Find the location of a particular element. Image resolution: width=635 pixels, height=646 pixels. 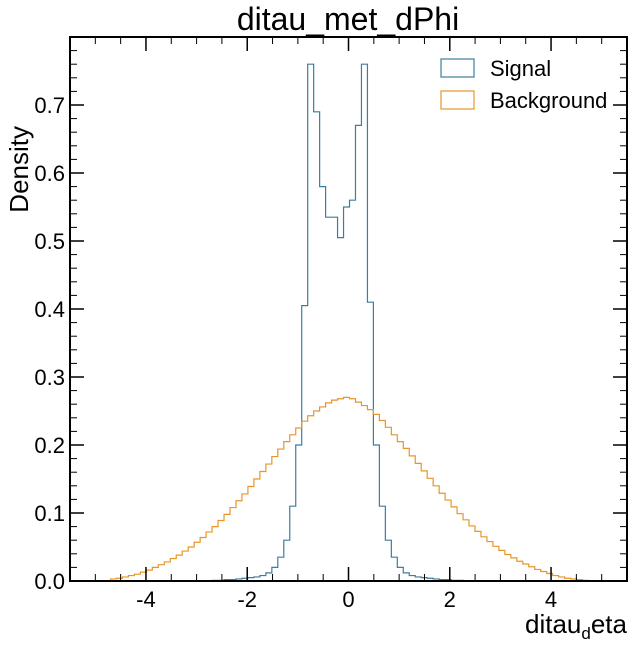

legend-swatch-signal is located at coordinates (457, 68).